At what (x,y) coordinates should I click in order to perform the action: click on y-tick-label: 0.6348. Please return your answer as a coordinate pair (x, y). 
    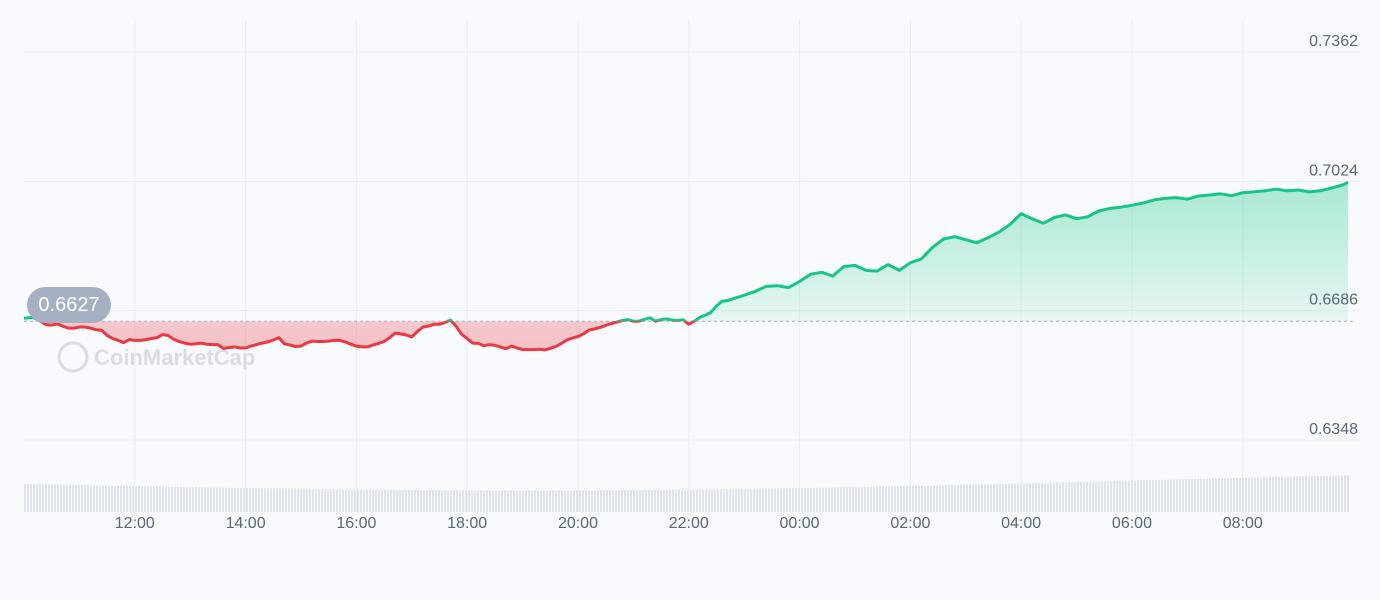
    Looking at the image, I should click on (1333, 429).